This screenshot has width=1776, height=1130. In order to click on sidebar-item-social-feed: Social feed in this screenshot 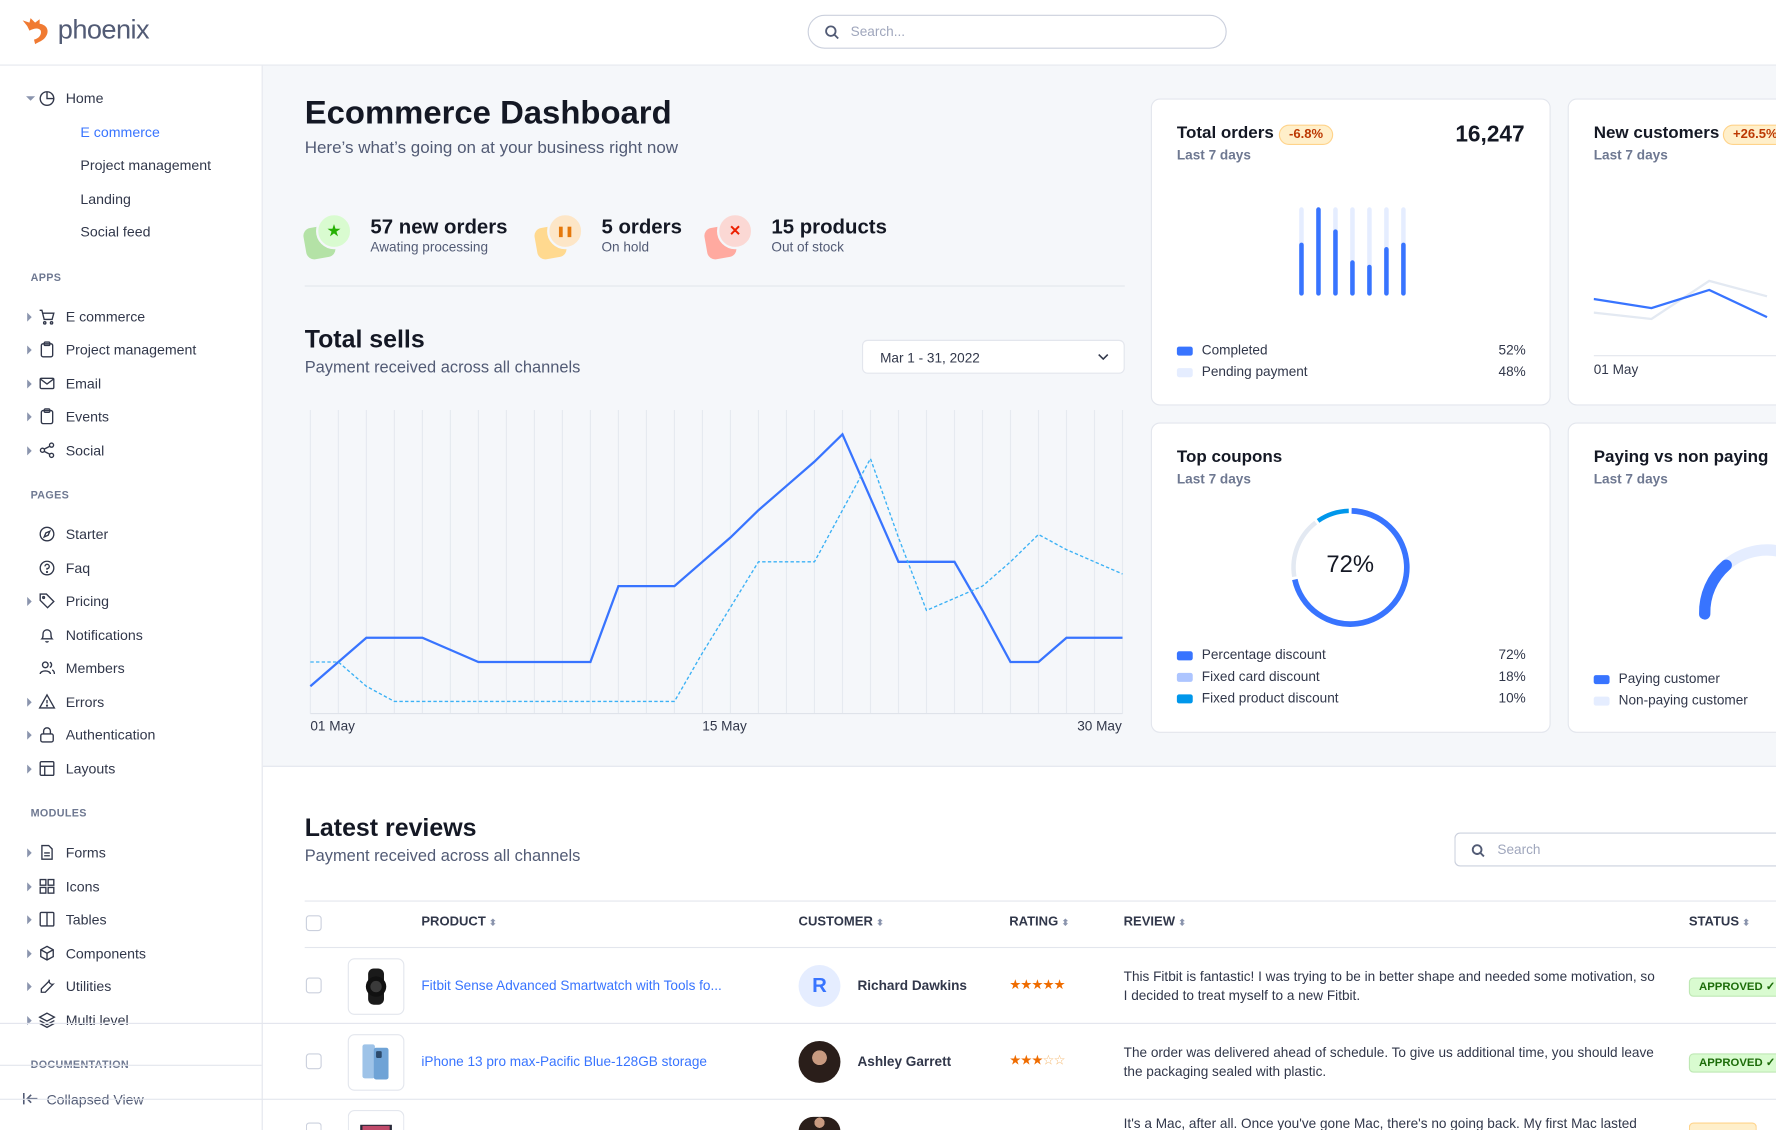, I will do `click(131, 232)`.